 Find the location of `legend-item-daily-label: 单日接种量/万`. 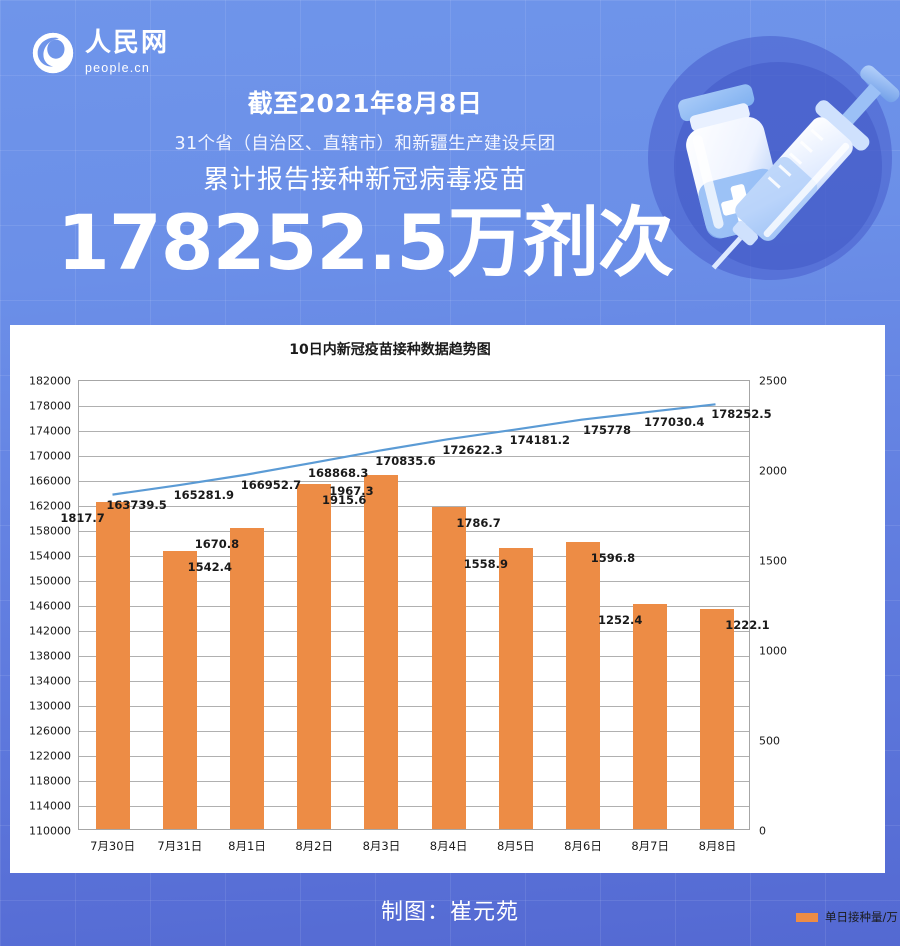

legend-item-daily-label: 单日接种量/万 is located at coordinates (861, 917).